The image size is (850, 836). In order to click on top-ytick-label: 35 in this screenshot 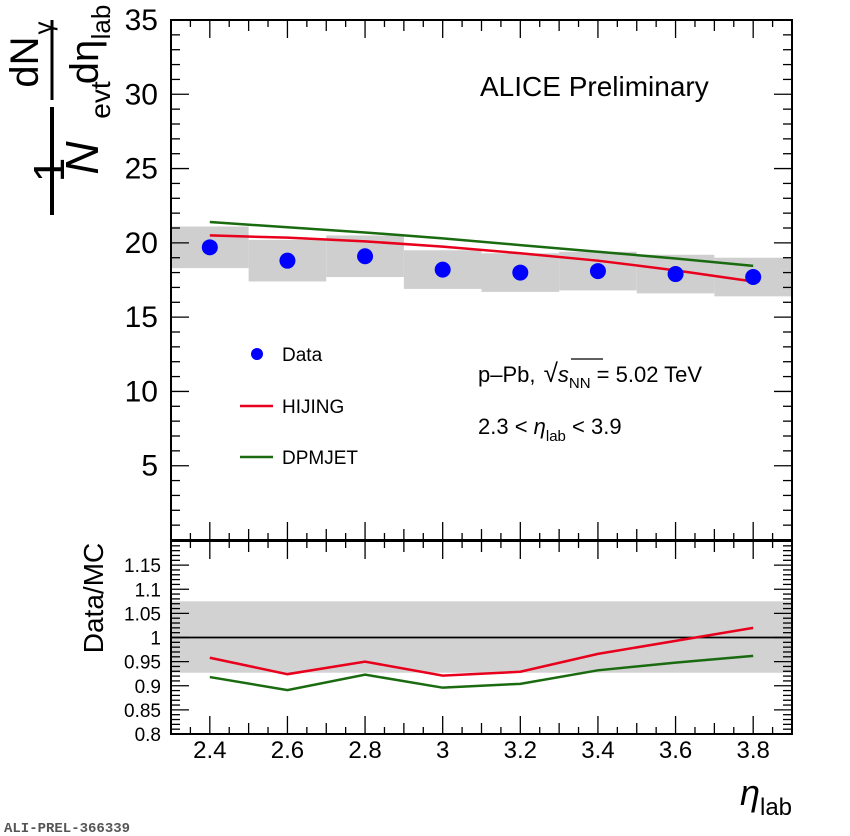, I will do `click(141, 20)`.